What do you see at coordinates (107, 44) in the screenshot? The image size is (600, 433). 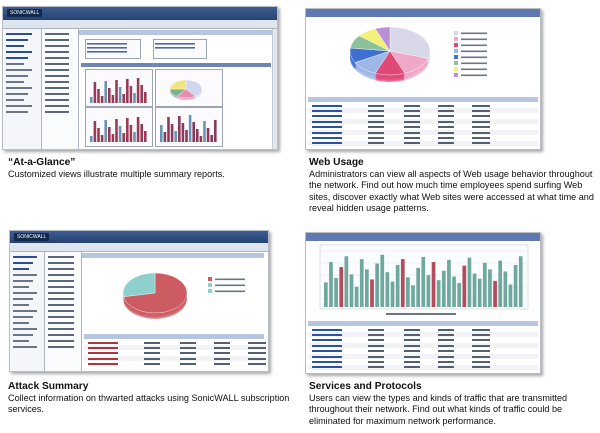 I see `summary-line` at bounding box center [107, 44].